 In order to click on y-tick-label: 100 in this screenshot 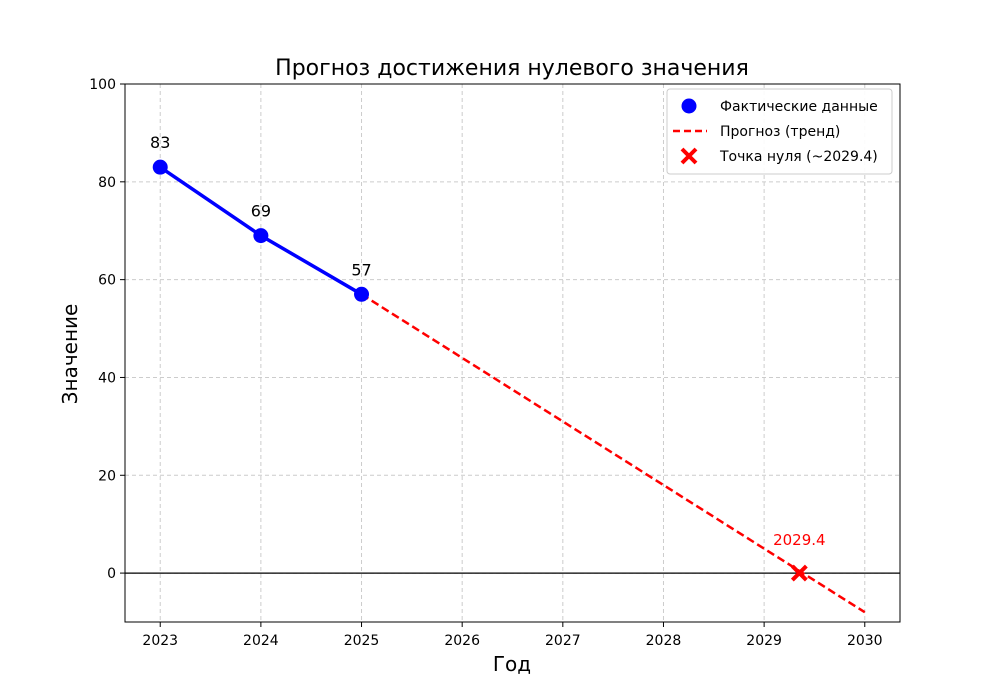, I will do `click(102, 85)`.